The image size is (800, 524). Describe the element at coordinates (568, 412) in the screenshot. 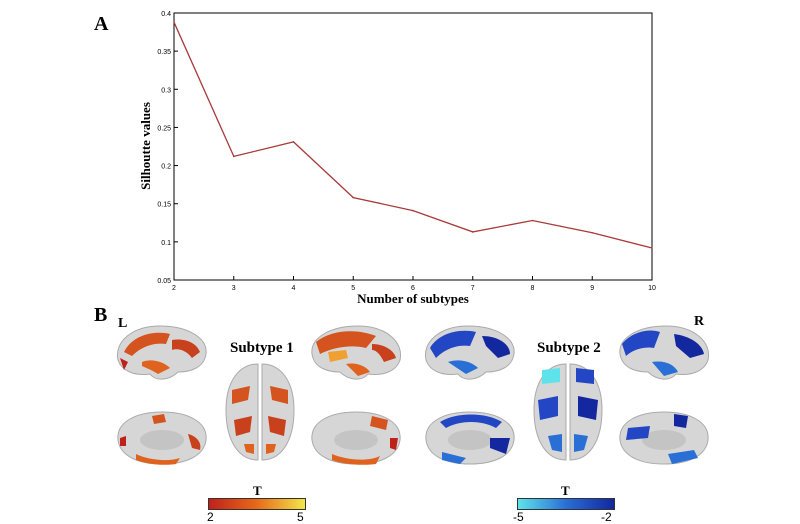

I see `subtype2-dorsal-brain` at that location.